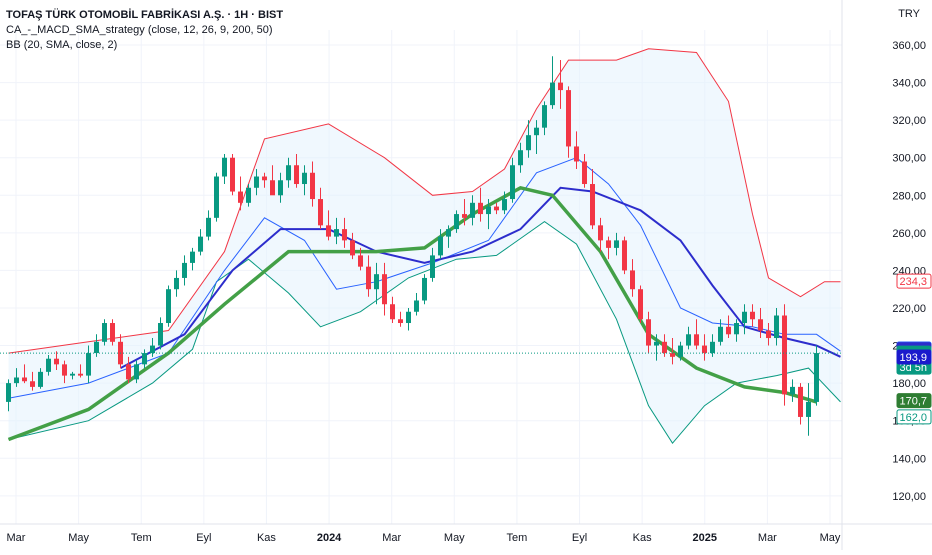 The height and width of the screenshot is (555, 932). I want to click on y-tick-label: 340,00, so click(909, 84).